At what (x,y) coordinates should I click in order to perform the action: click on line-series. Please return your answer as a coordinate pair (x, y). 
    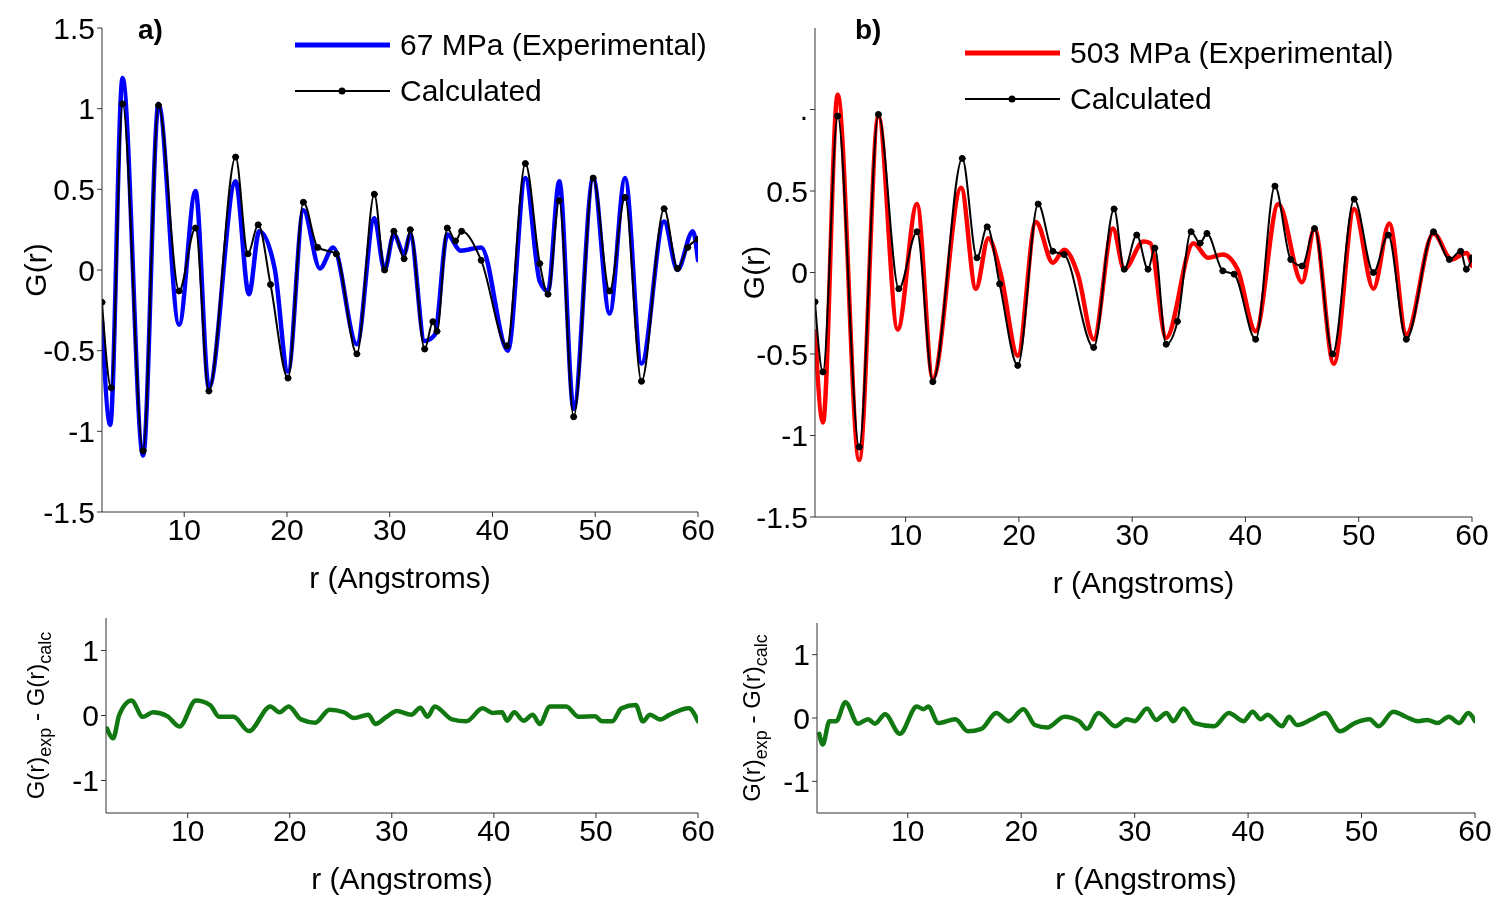
    Looking at the image, I should click on (402, 719).